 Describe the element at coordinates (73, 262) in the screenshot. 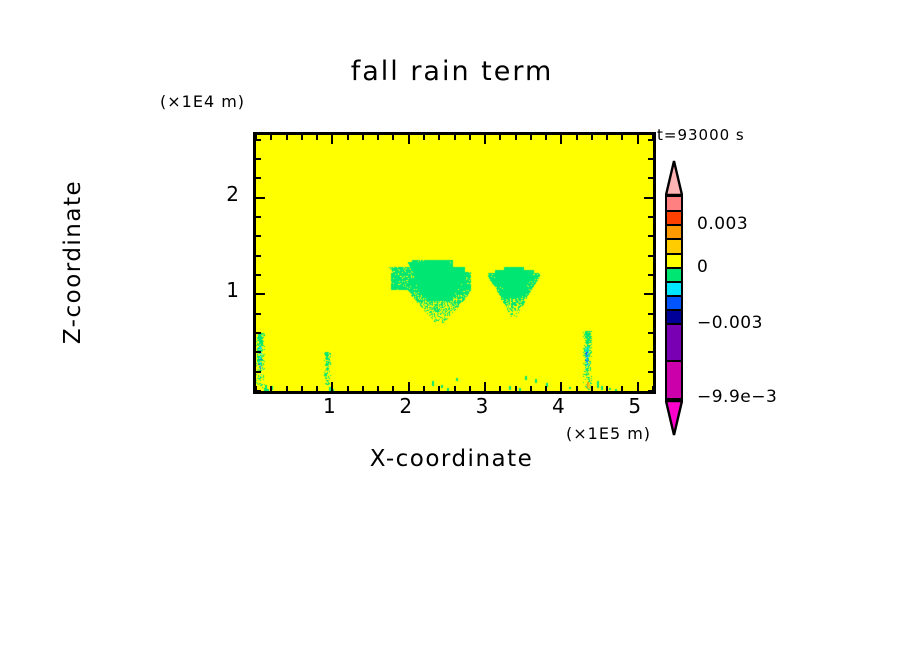

I see `y-axis-title: Z-coordinate` at that location.